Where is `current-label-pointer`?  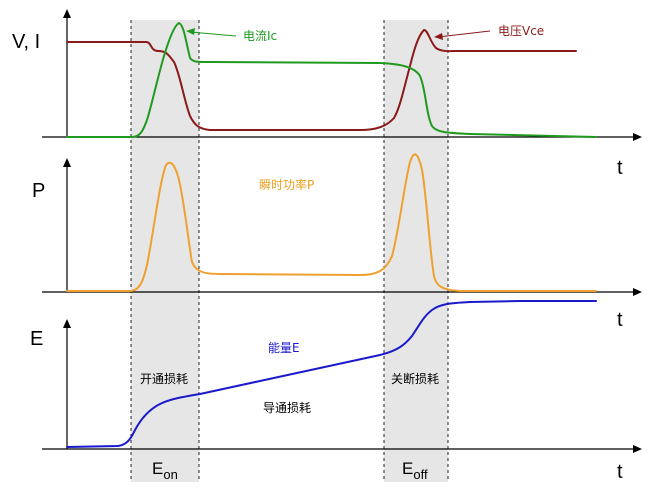 current-label-pointer is located at coordinates (213, 34).